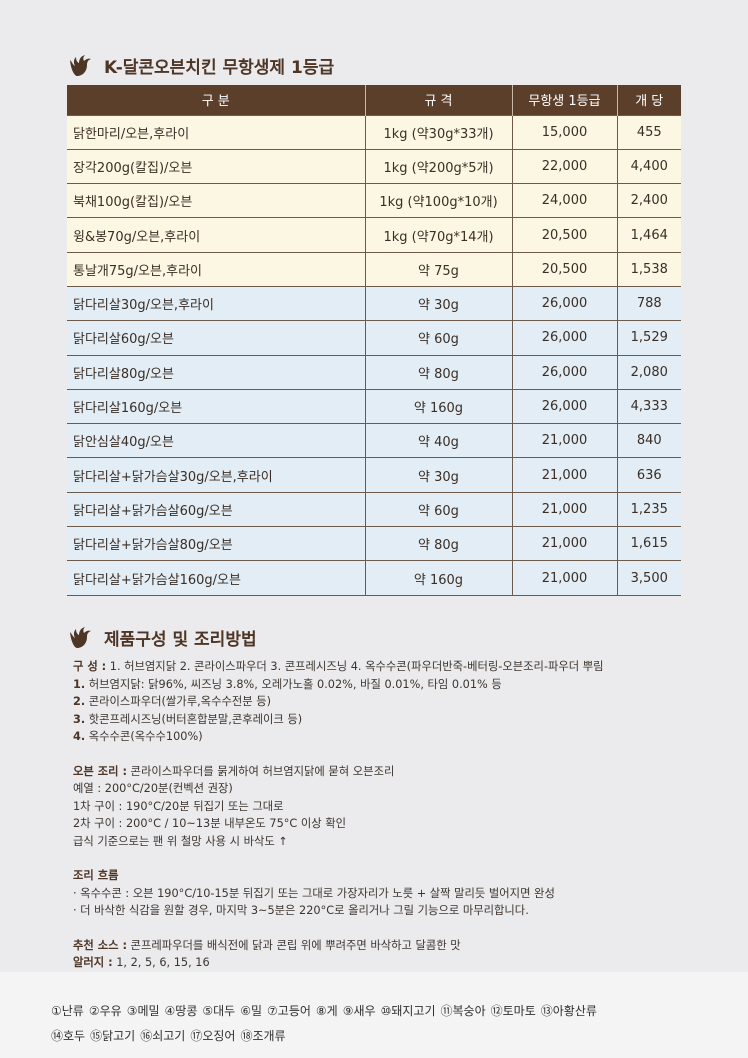 This screenshot has height=1058, width=748. What do you see at coordinates (463, 1011) in the screenshot?
I see `allergen-item: ⑪복숭아` at bounding box center [463, 1011].